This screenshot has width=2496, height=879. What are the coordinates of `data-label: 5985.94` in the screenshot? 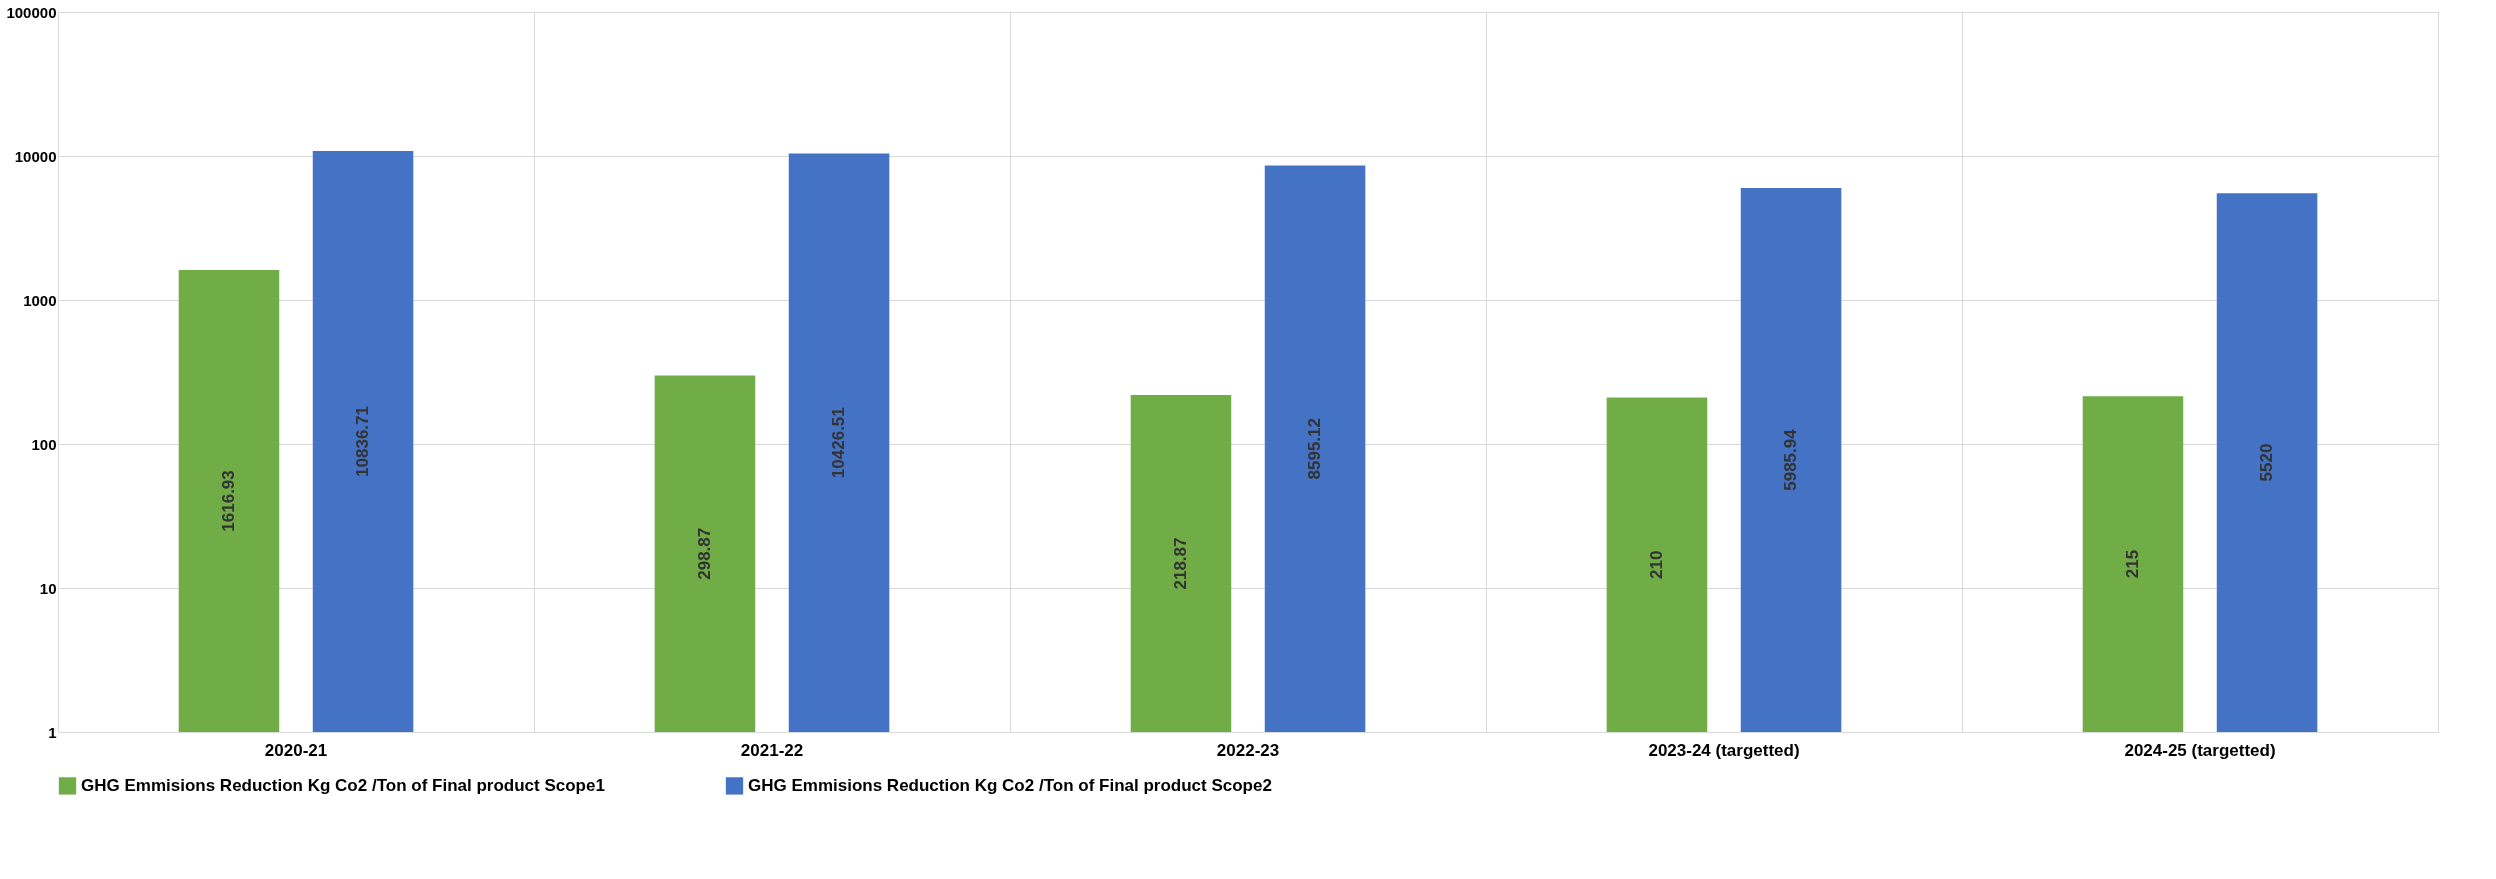 It's located at (1791, 459).